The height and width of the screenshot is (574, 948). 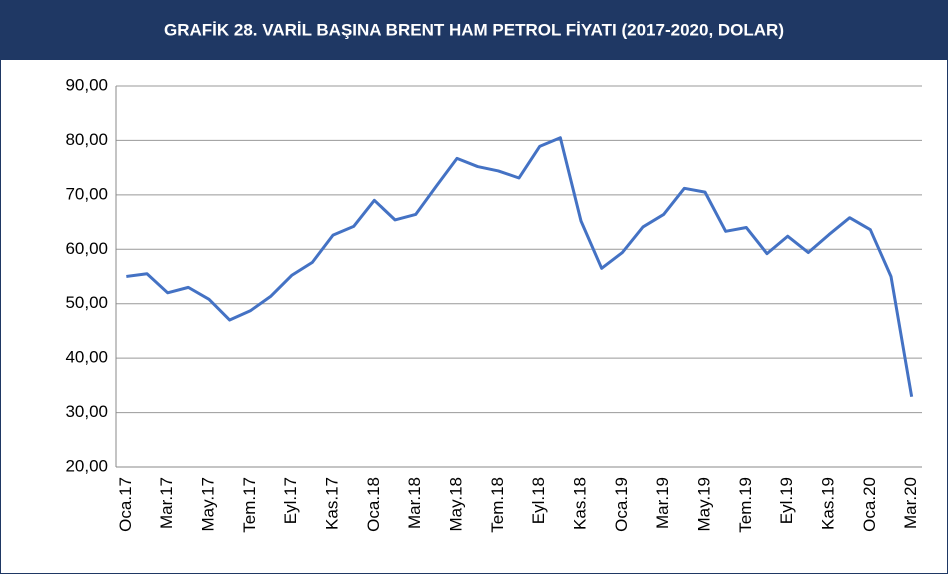 I want to click on x-tick-label: Eyl.17, so click(x=290, y=500).